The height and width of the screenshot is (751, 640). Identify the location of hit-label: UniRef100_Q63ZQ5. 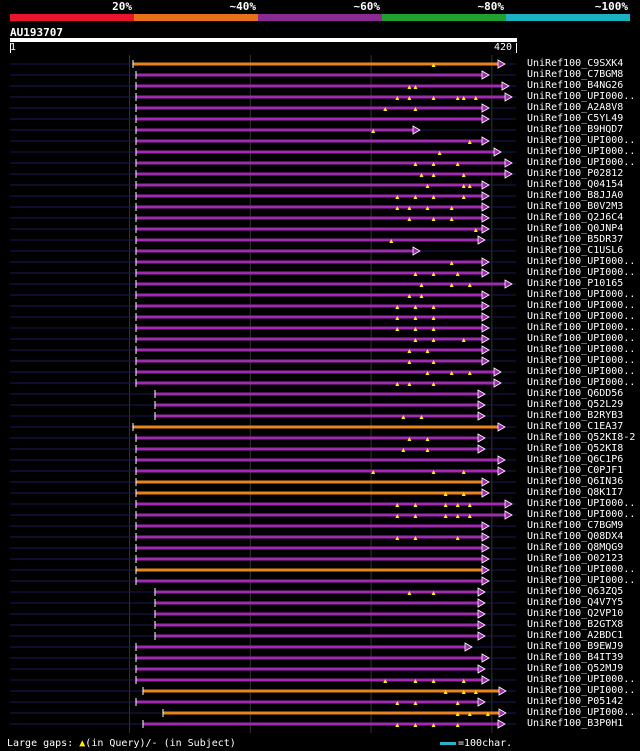
(575, 591).